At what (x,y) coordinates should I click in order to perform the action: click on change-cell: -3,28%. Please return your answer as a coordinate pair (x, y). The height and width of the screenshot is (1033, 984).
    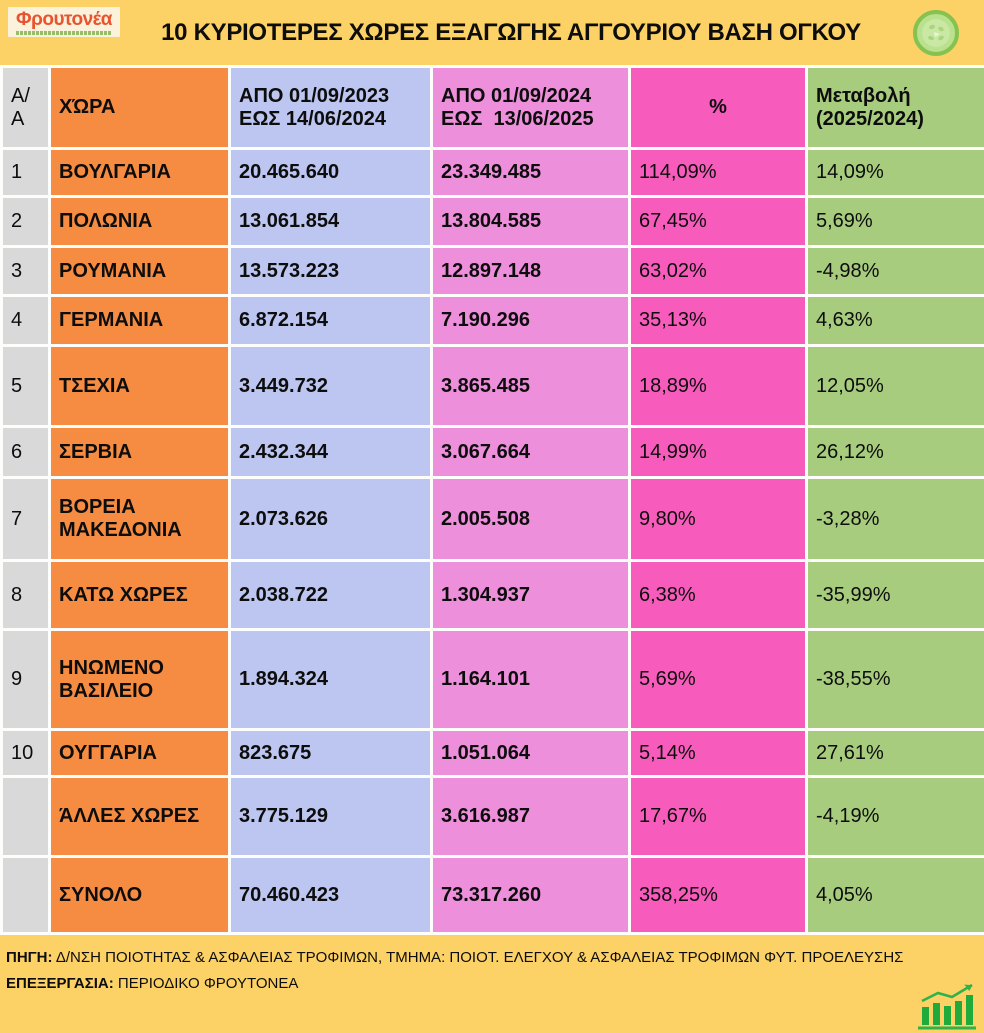
    Looking at the image, I should click on (895, 519).